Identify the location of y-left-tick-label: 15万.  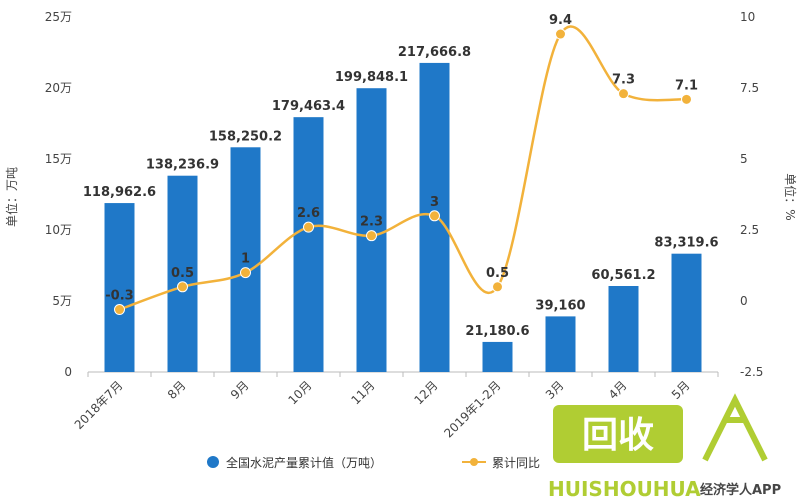
(58, 159).